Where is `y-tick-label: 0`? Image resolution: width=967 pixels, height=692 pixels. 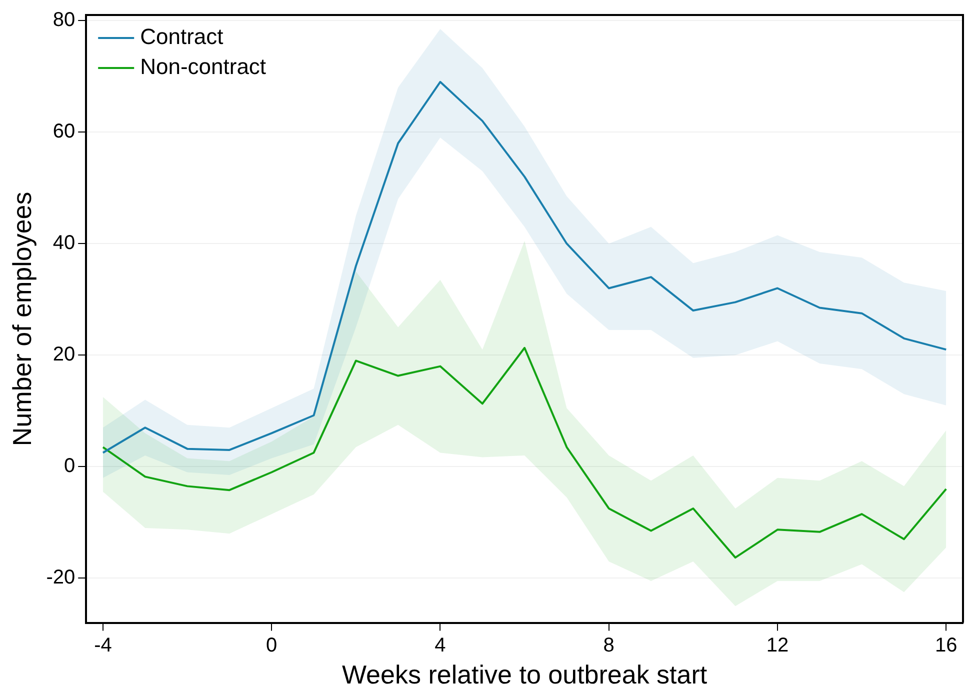 y-tick-label: 0 is located at coordinates (70, 466).